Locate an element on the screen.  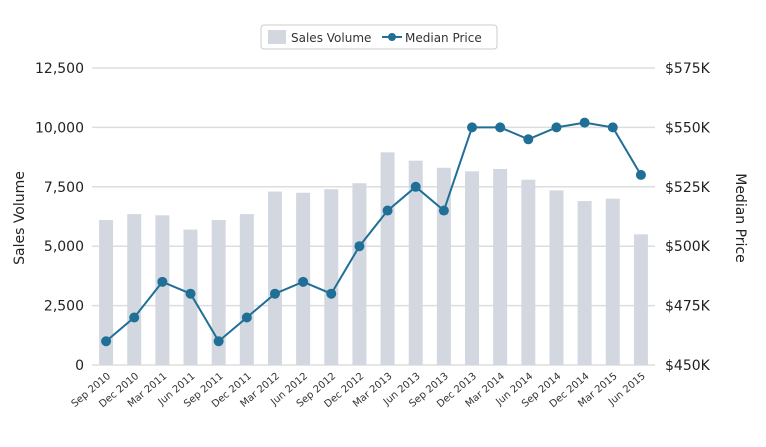
left-axis-label: Sales Volume is located at coordinates (20, 218).